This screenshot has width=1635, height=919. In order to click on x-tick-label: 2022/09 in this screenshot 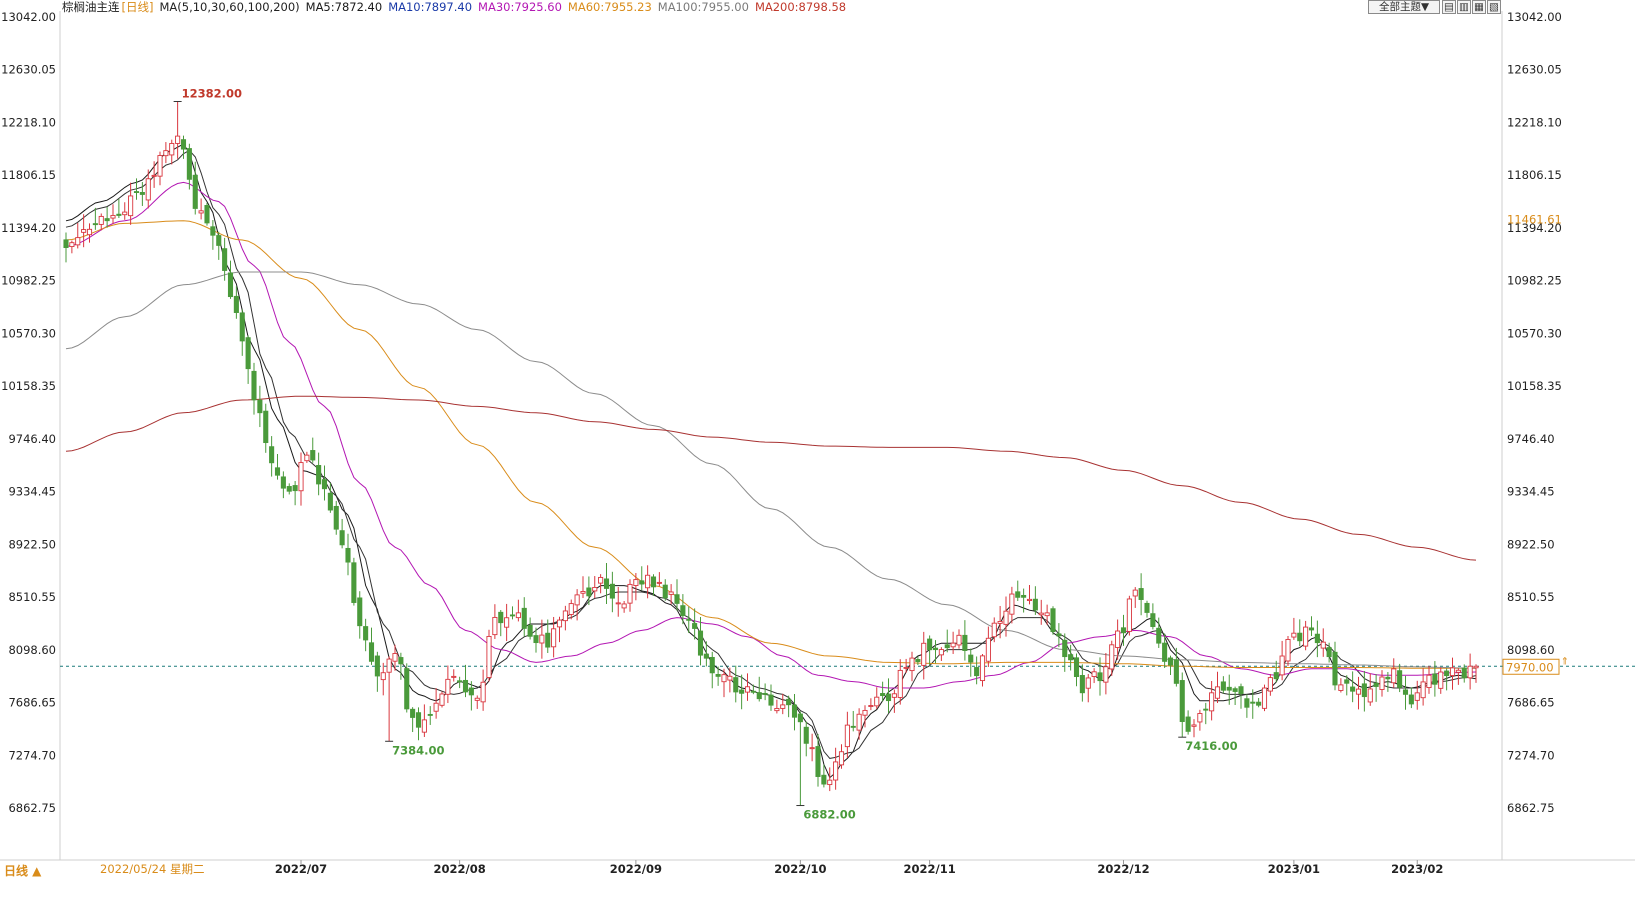, I will do `click(636, 869)`.